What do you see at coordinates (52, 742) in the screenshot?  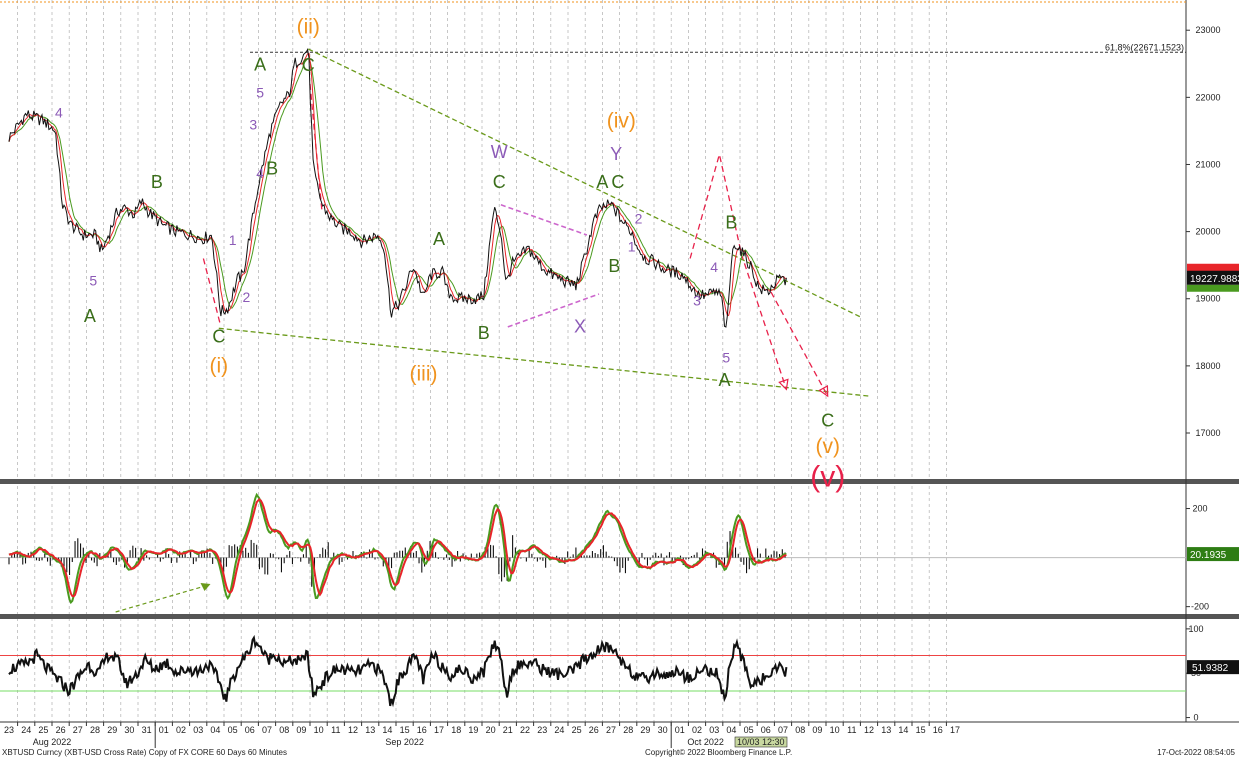 I see `month-label: Aug 2022` at bounding box center [52, 742].